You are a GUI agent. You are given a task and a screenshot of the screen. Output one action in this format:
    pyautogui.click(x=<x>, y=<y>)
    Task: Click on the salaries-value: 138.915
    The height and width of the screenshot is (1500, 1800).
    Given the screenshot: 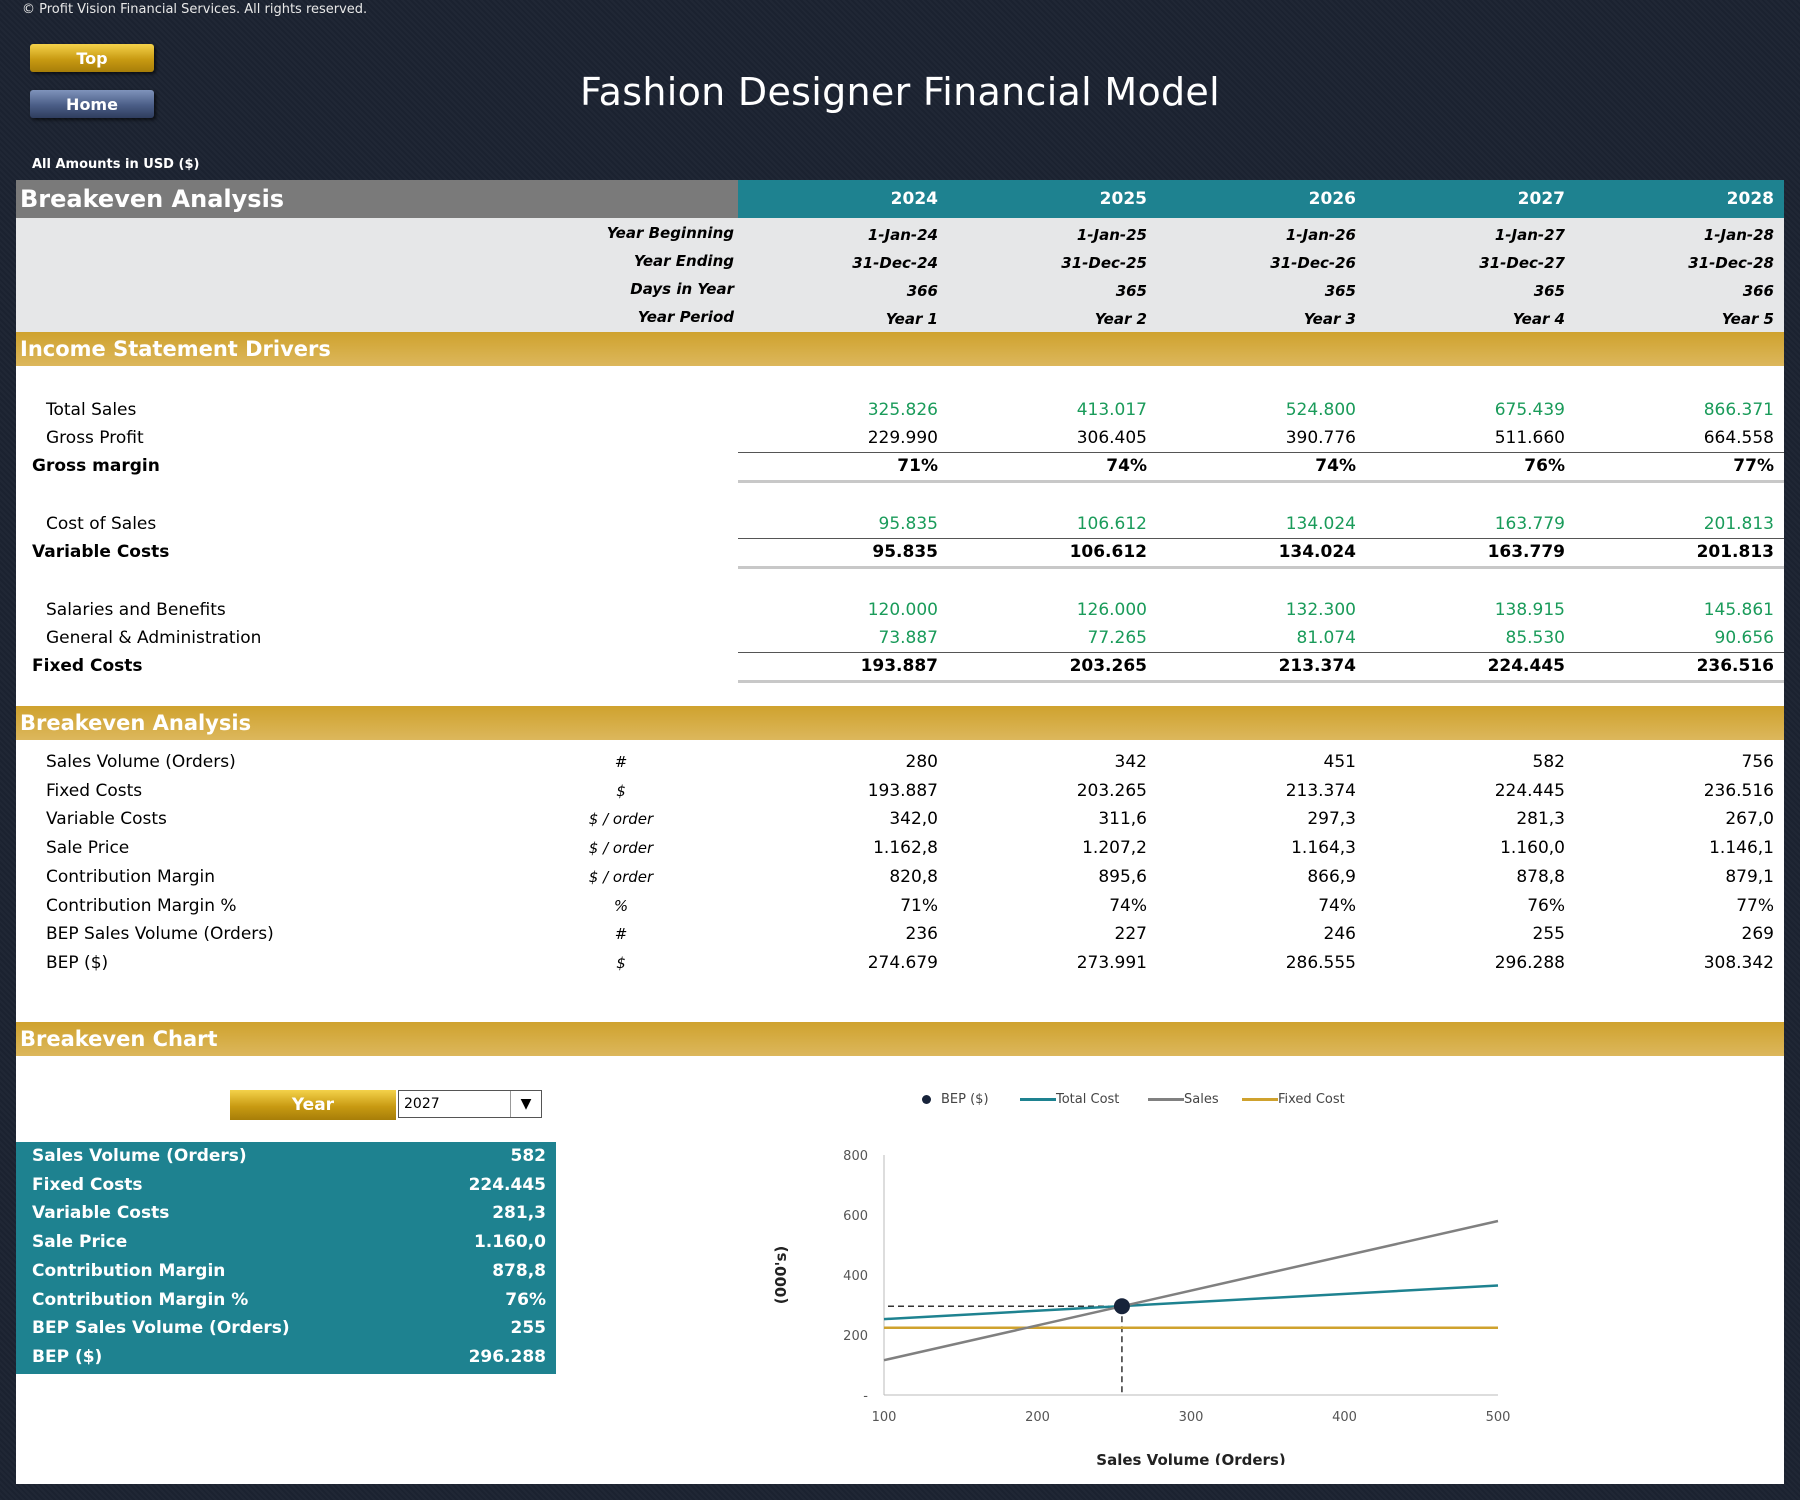 What is the action you would take?
    pyautogui.click(x=1529, y=610)
    